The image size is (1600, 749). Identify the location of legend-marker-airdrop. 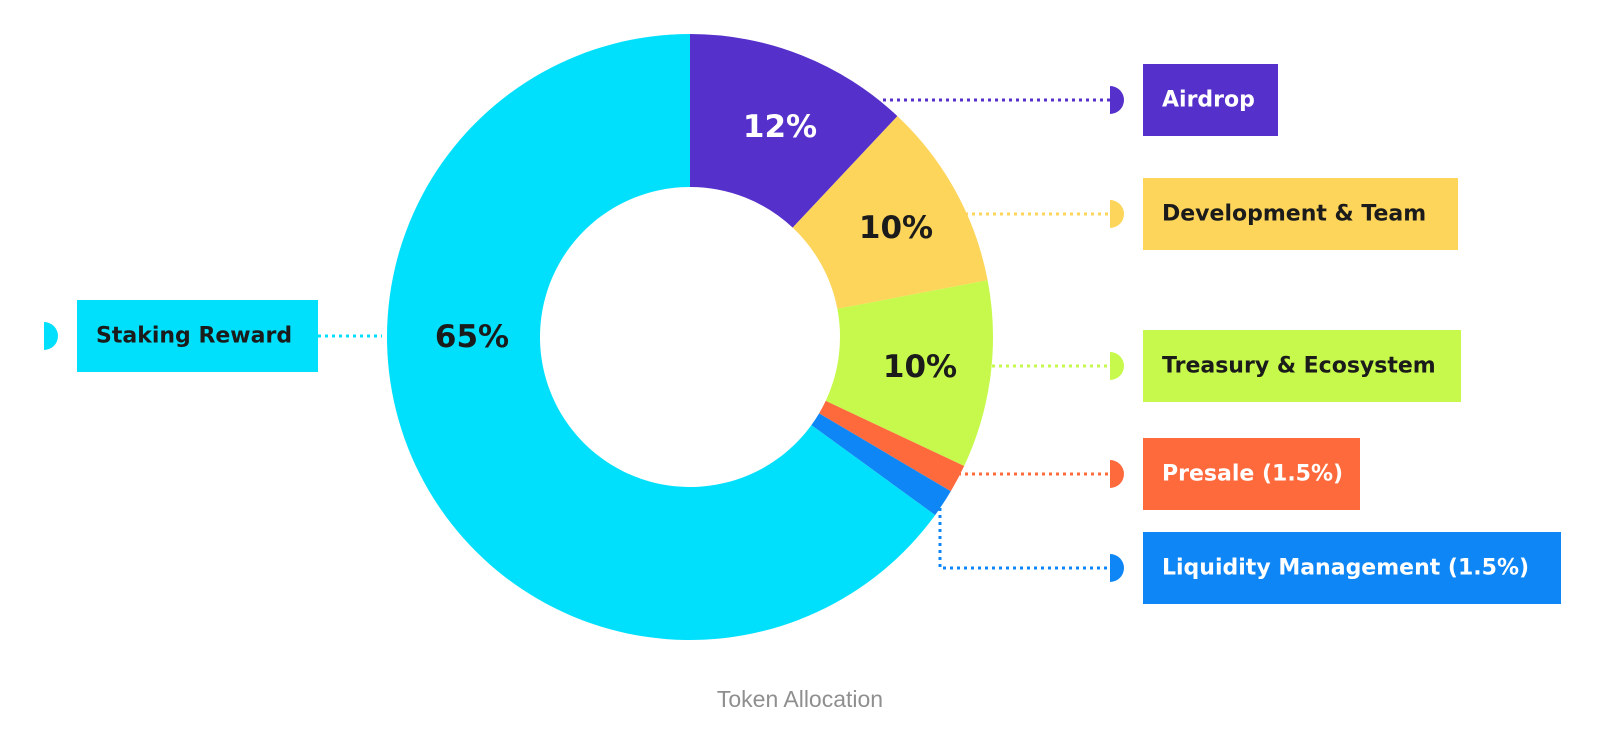
(1117, 100).